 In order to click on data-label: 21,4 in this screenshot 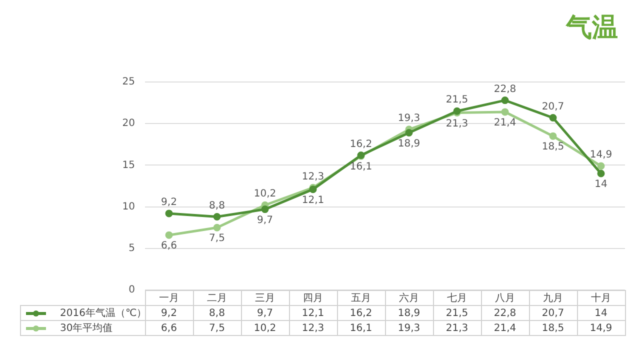, I will do `click(505, 328)`.